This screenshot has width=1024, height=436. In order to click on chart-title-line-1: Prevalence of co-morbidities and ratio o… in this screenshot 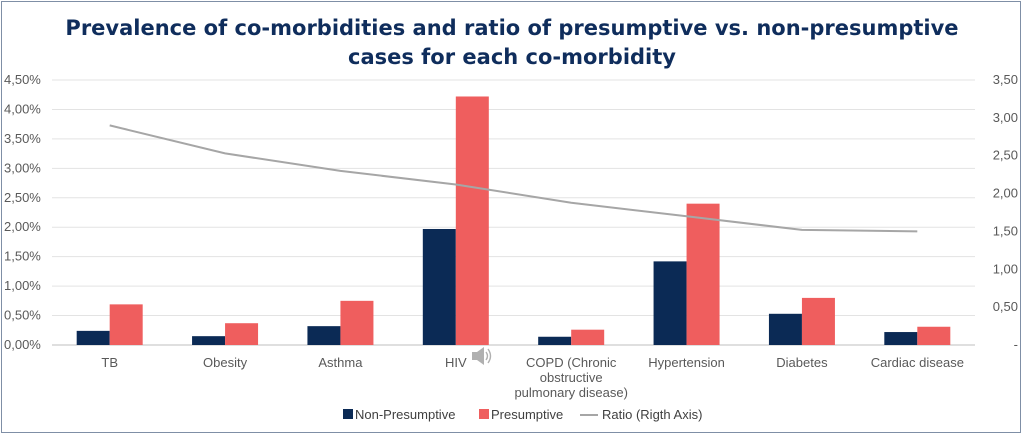, I will do `click(512, 28)`.